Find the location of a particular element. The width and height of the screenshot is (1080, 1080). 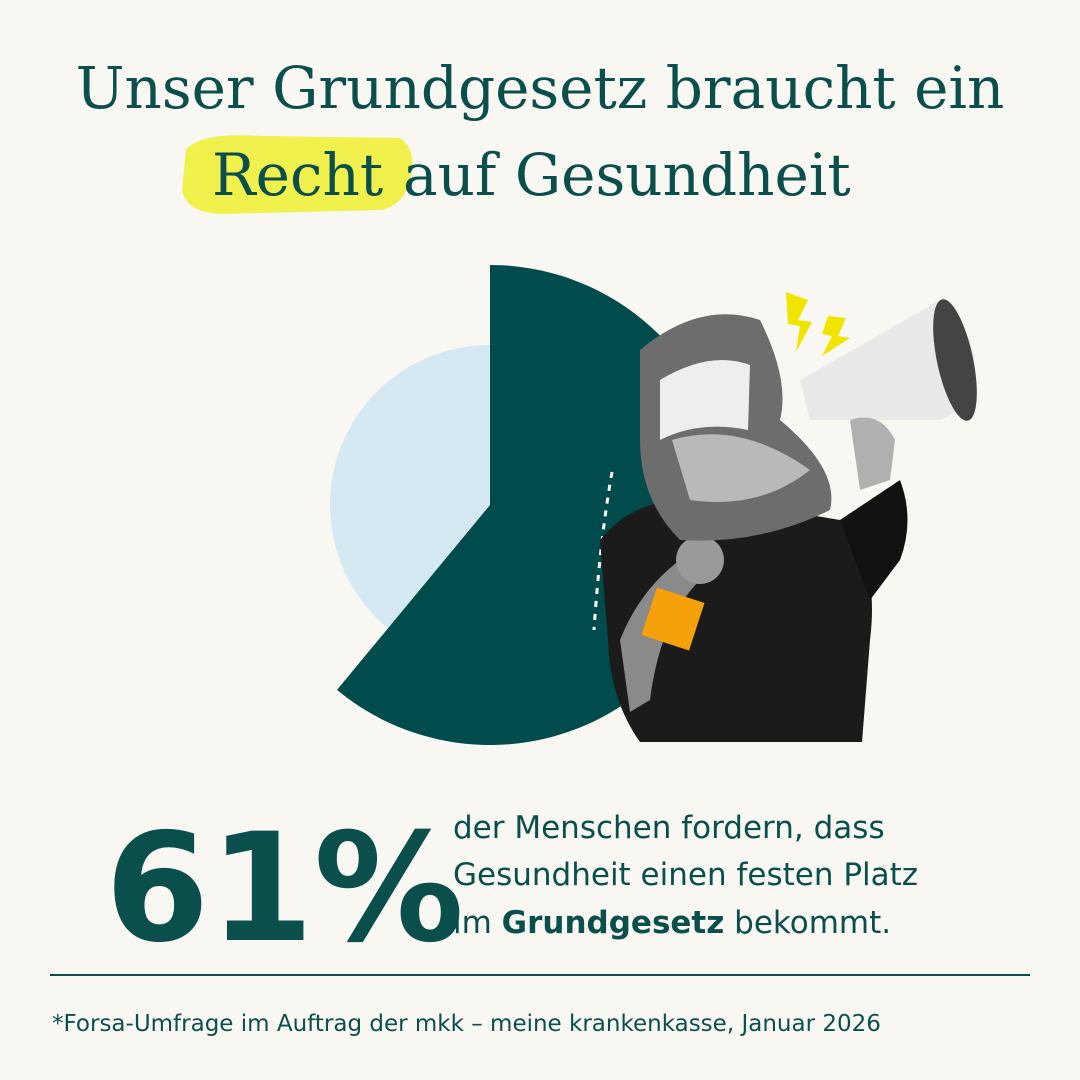

illustration is located at coordinates (784, 517).